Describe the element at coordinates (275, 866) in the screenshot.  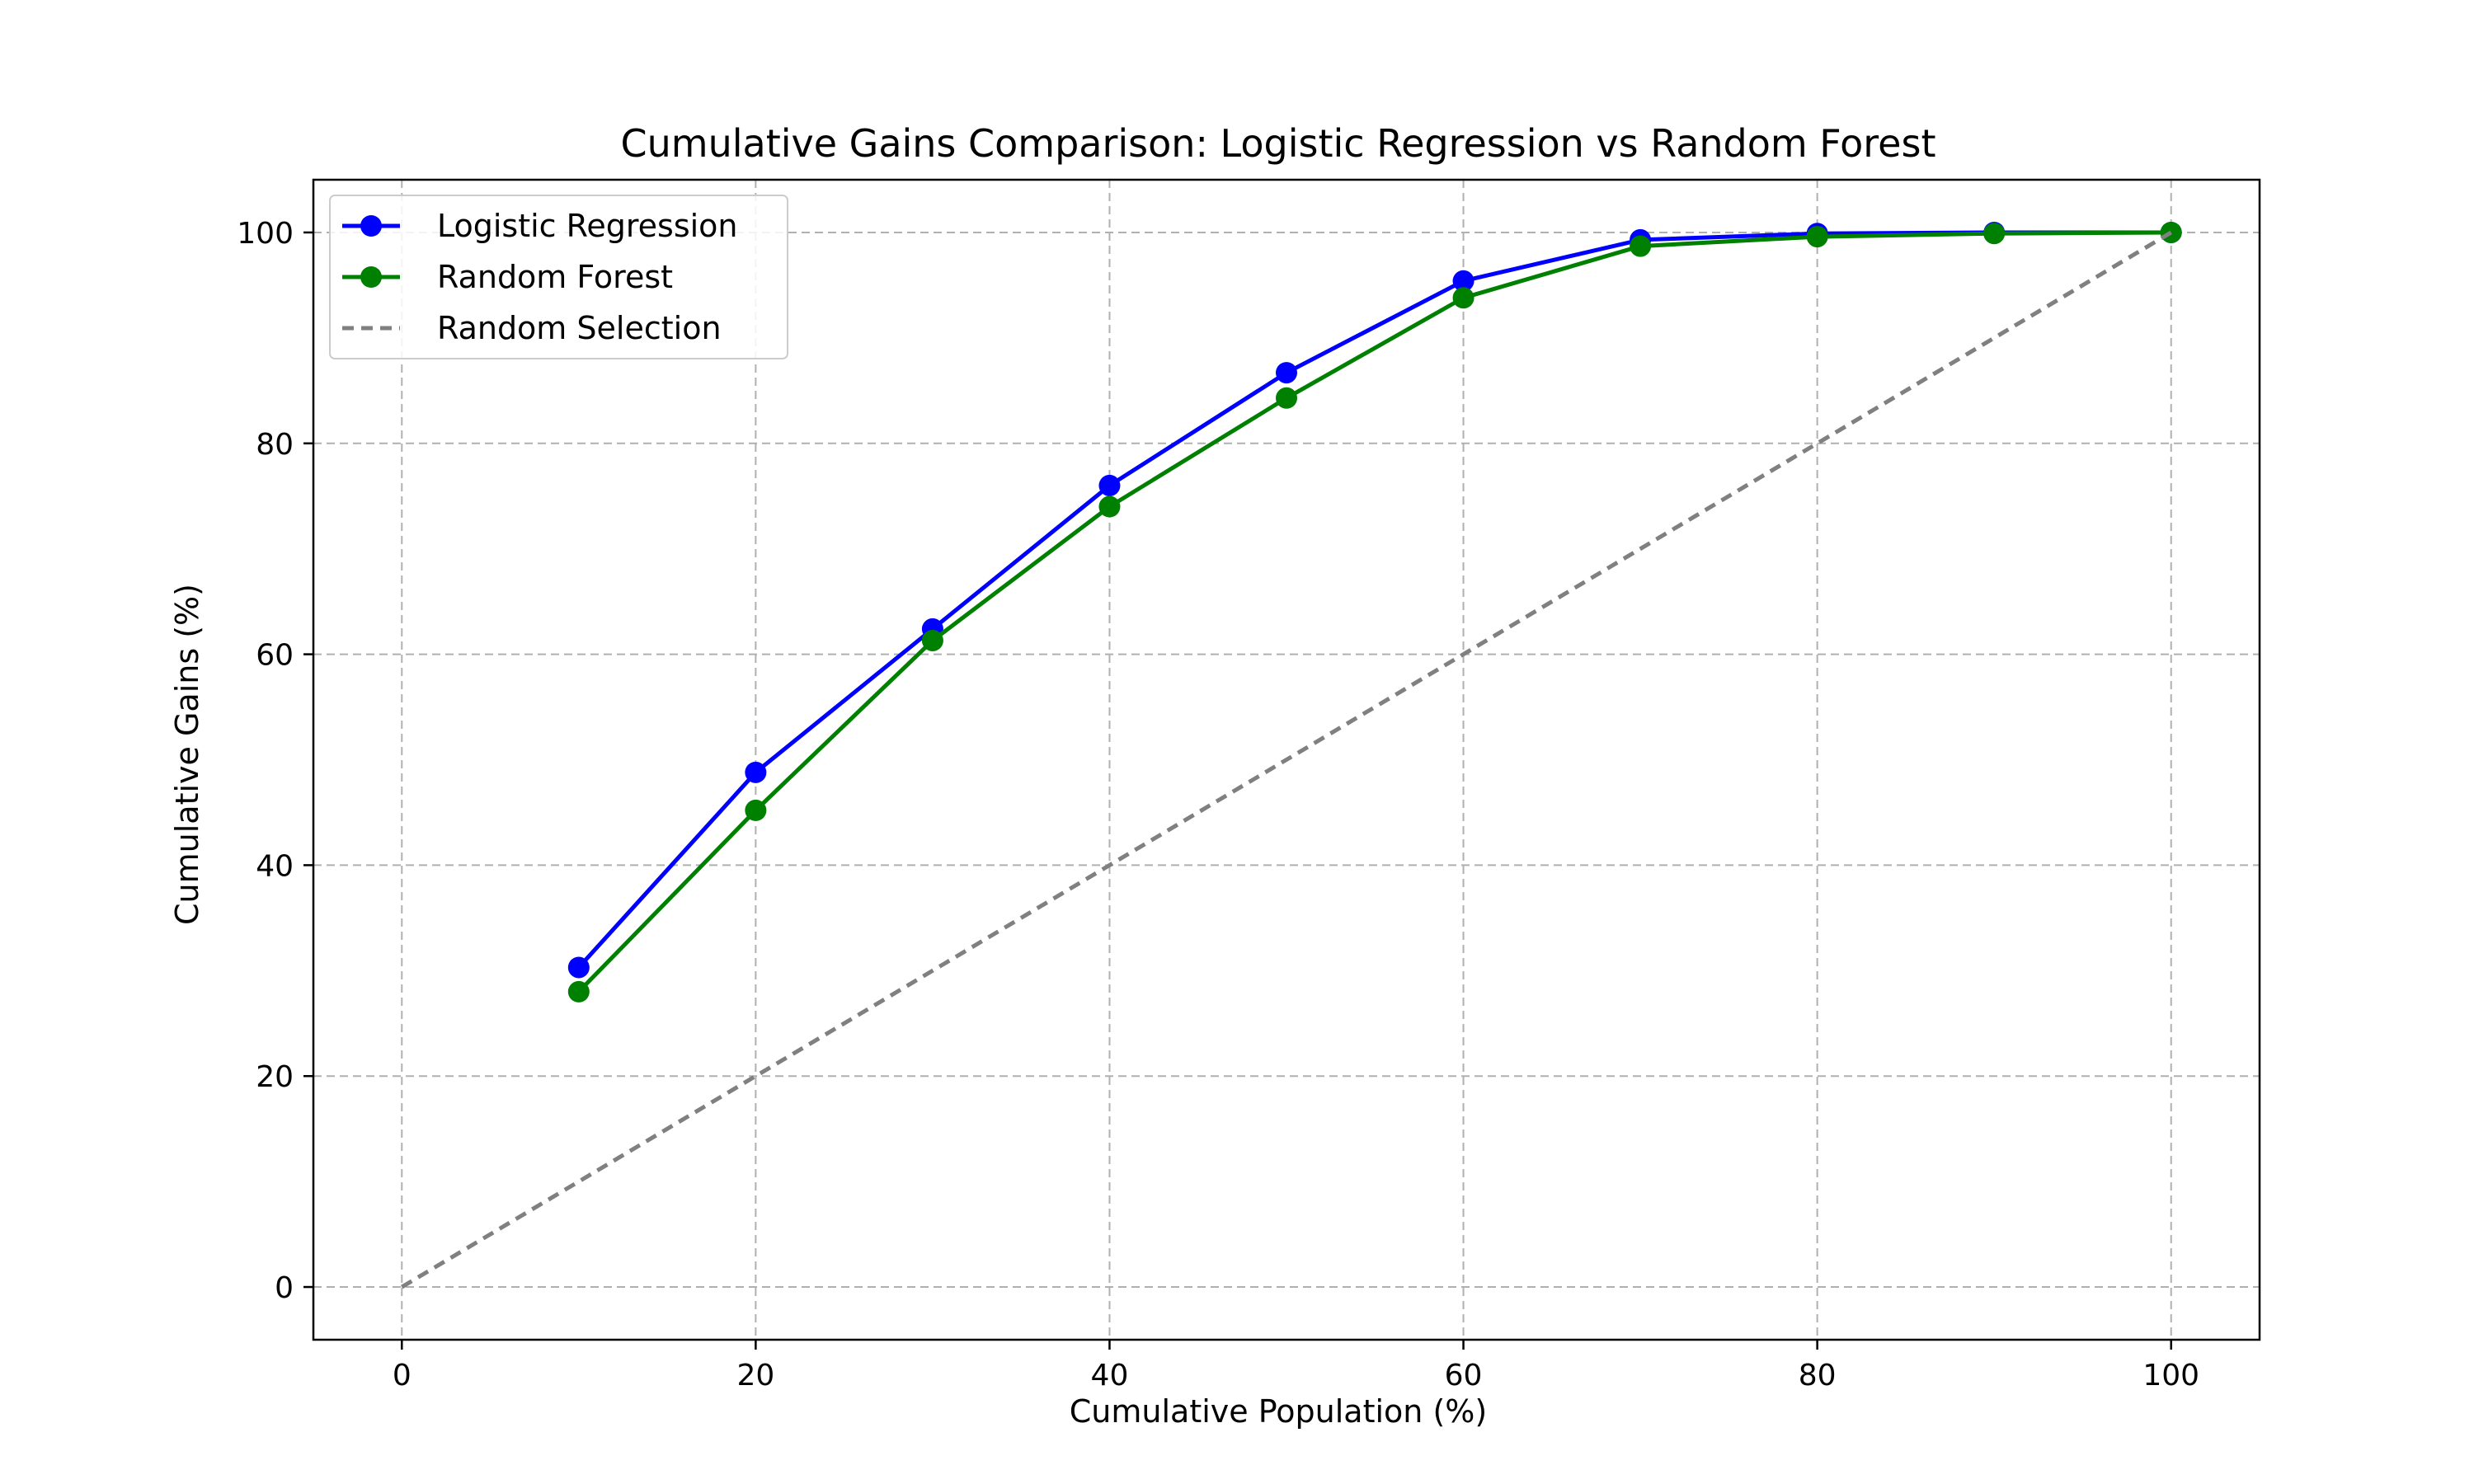
I see `y-tick-label: 40` at that location.